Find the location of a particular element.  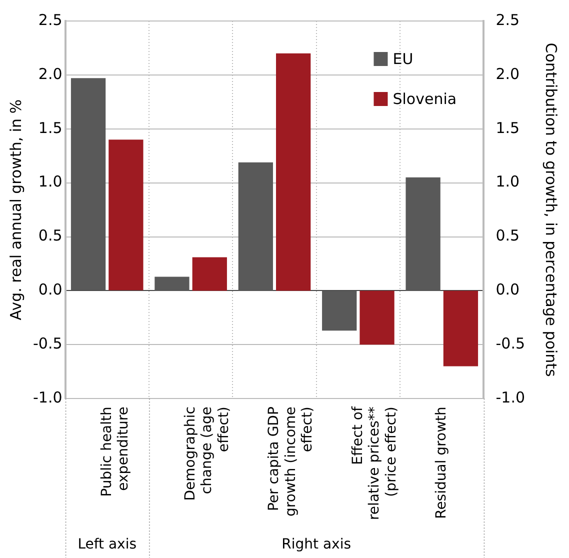

text: Right axis is located at coordinates (317, 544).